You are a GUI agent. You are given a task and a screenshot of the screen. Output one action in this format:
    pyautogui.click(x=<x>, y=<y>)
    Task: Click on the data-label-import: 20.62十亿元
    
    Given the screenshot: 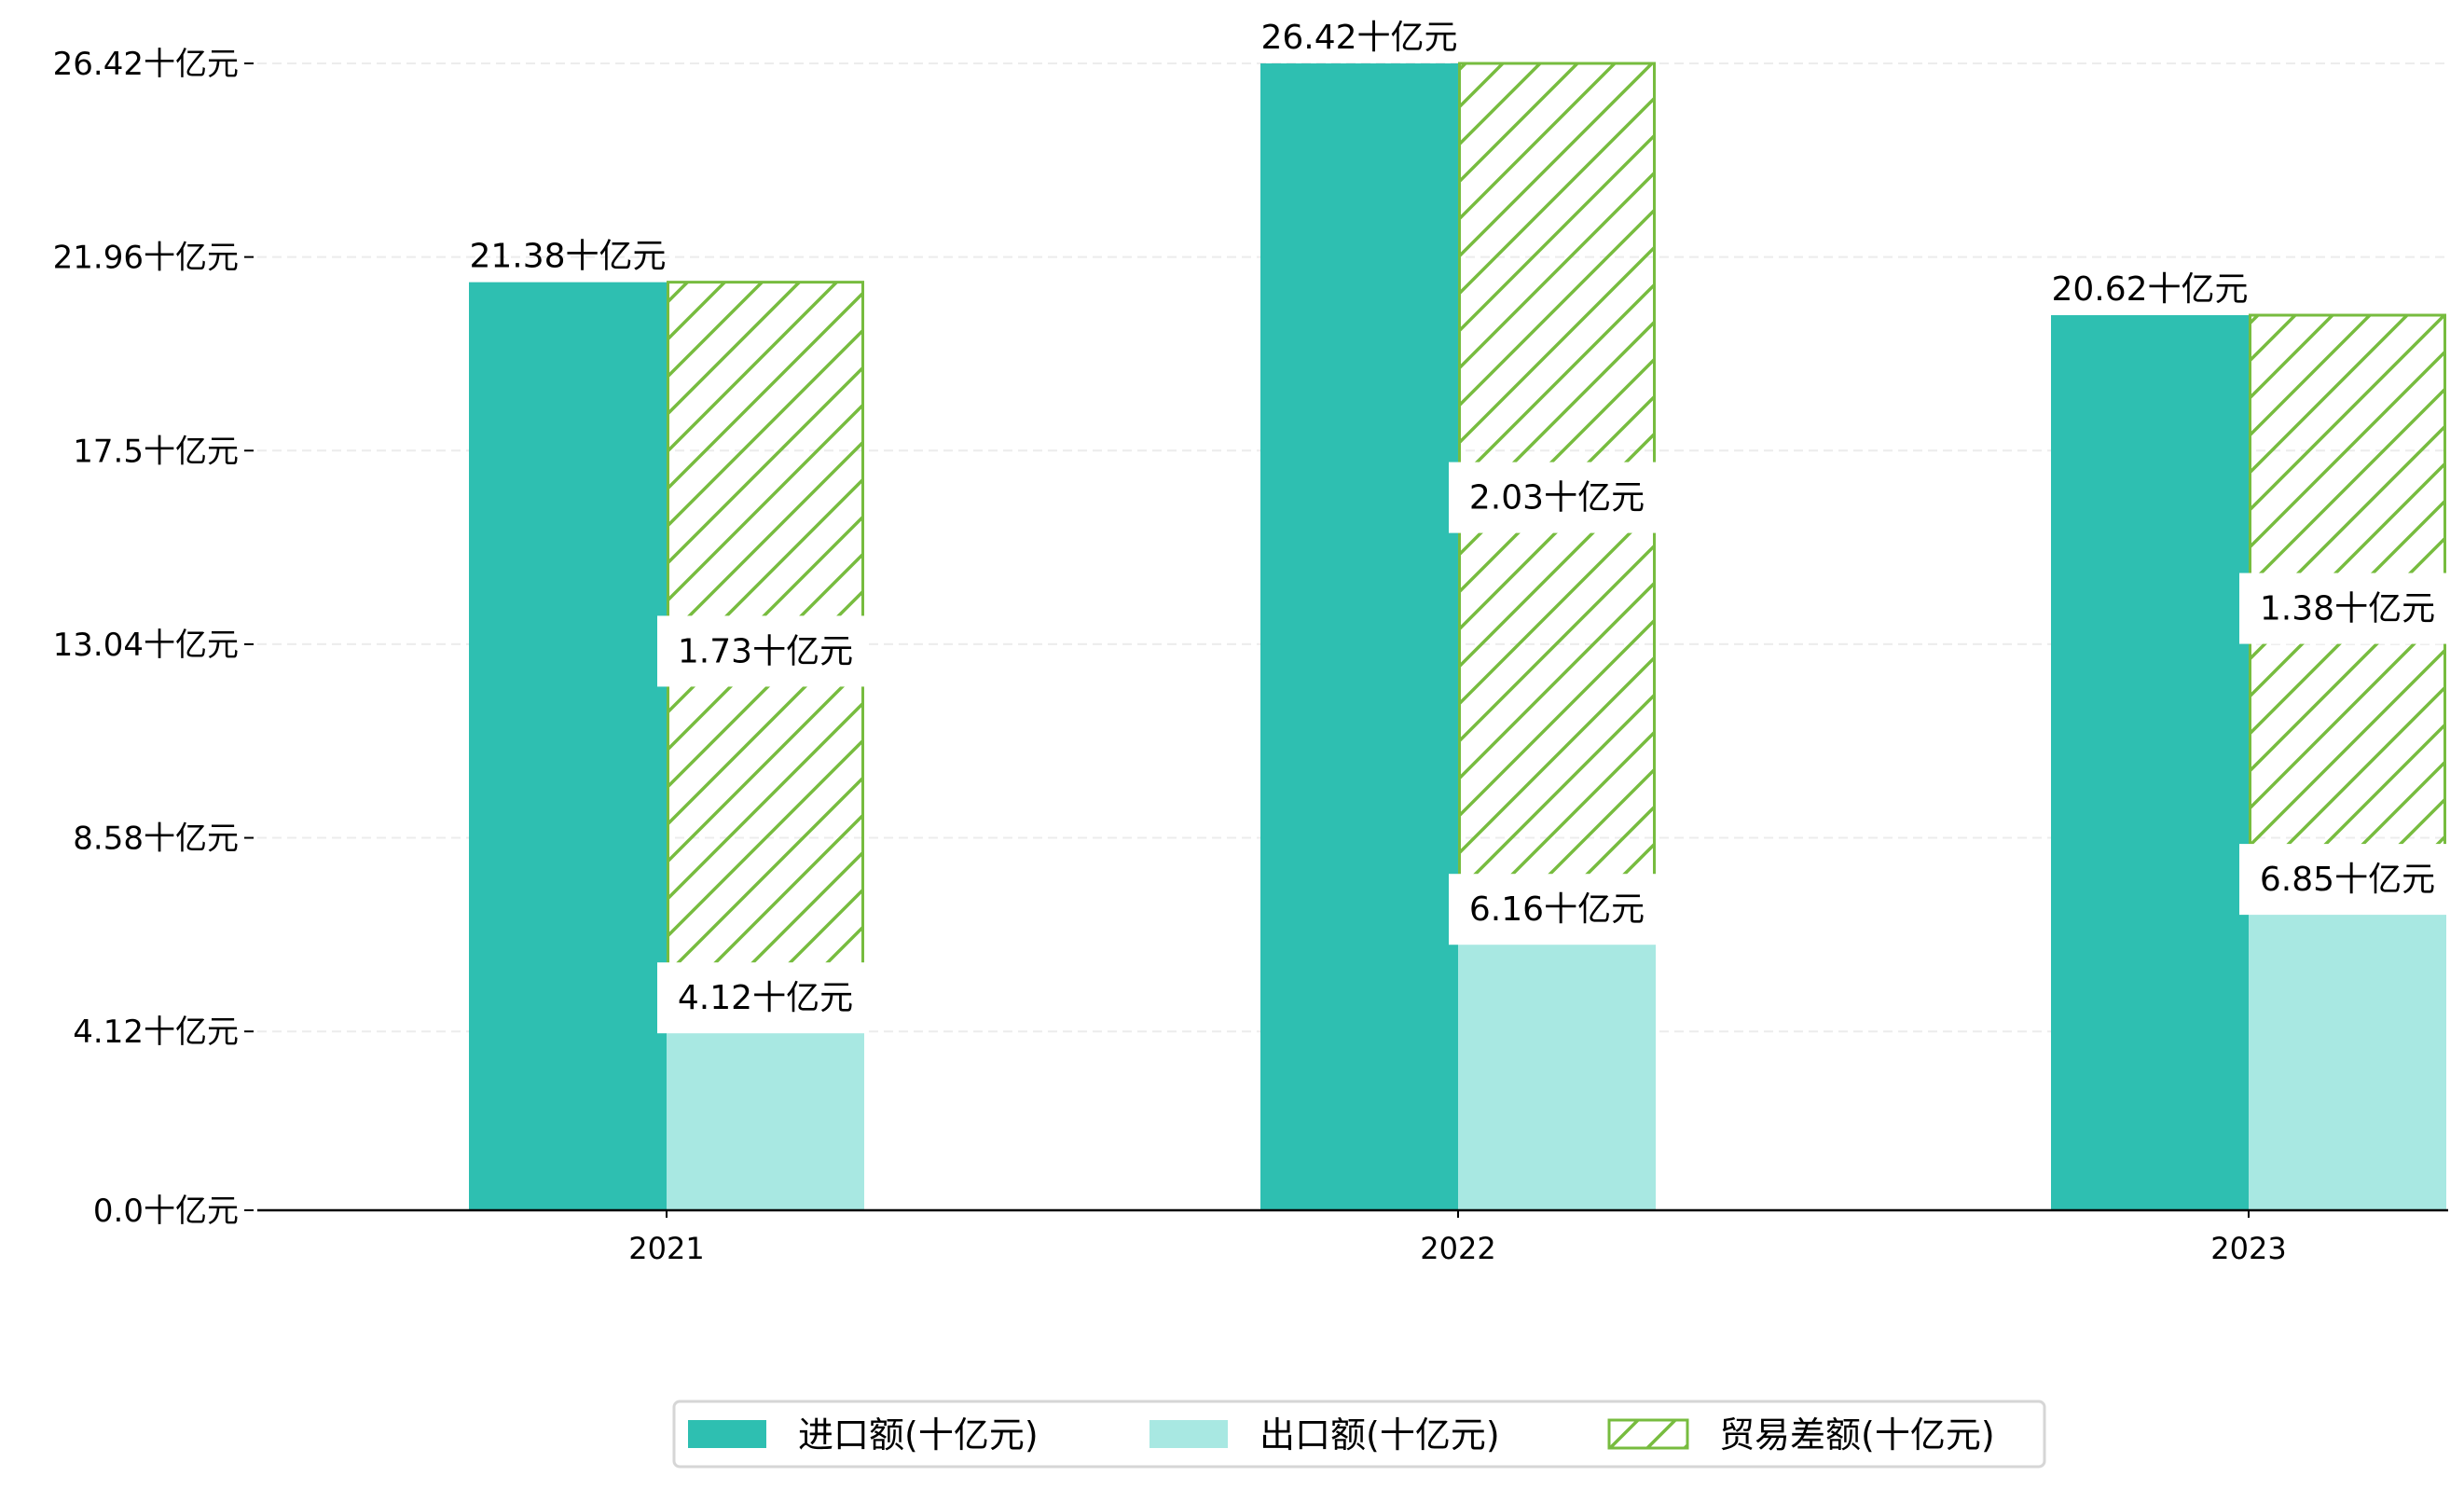 What is the action you would take?
    pyautogui.click(x=2149, y=289)
    